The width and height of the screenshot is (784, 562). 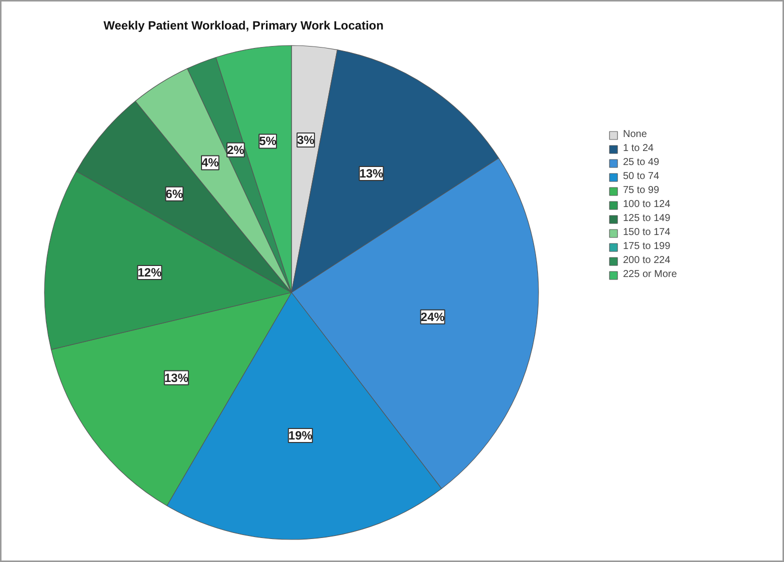 I want to click on legend-label: 150 to 174, so click(x=646, y=232).